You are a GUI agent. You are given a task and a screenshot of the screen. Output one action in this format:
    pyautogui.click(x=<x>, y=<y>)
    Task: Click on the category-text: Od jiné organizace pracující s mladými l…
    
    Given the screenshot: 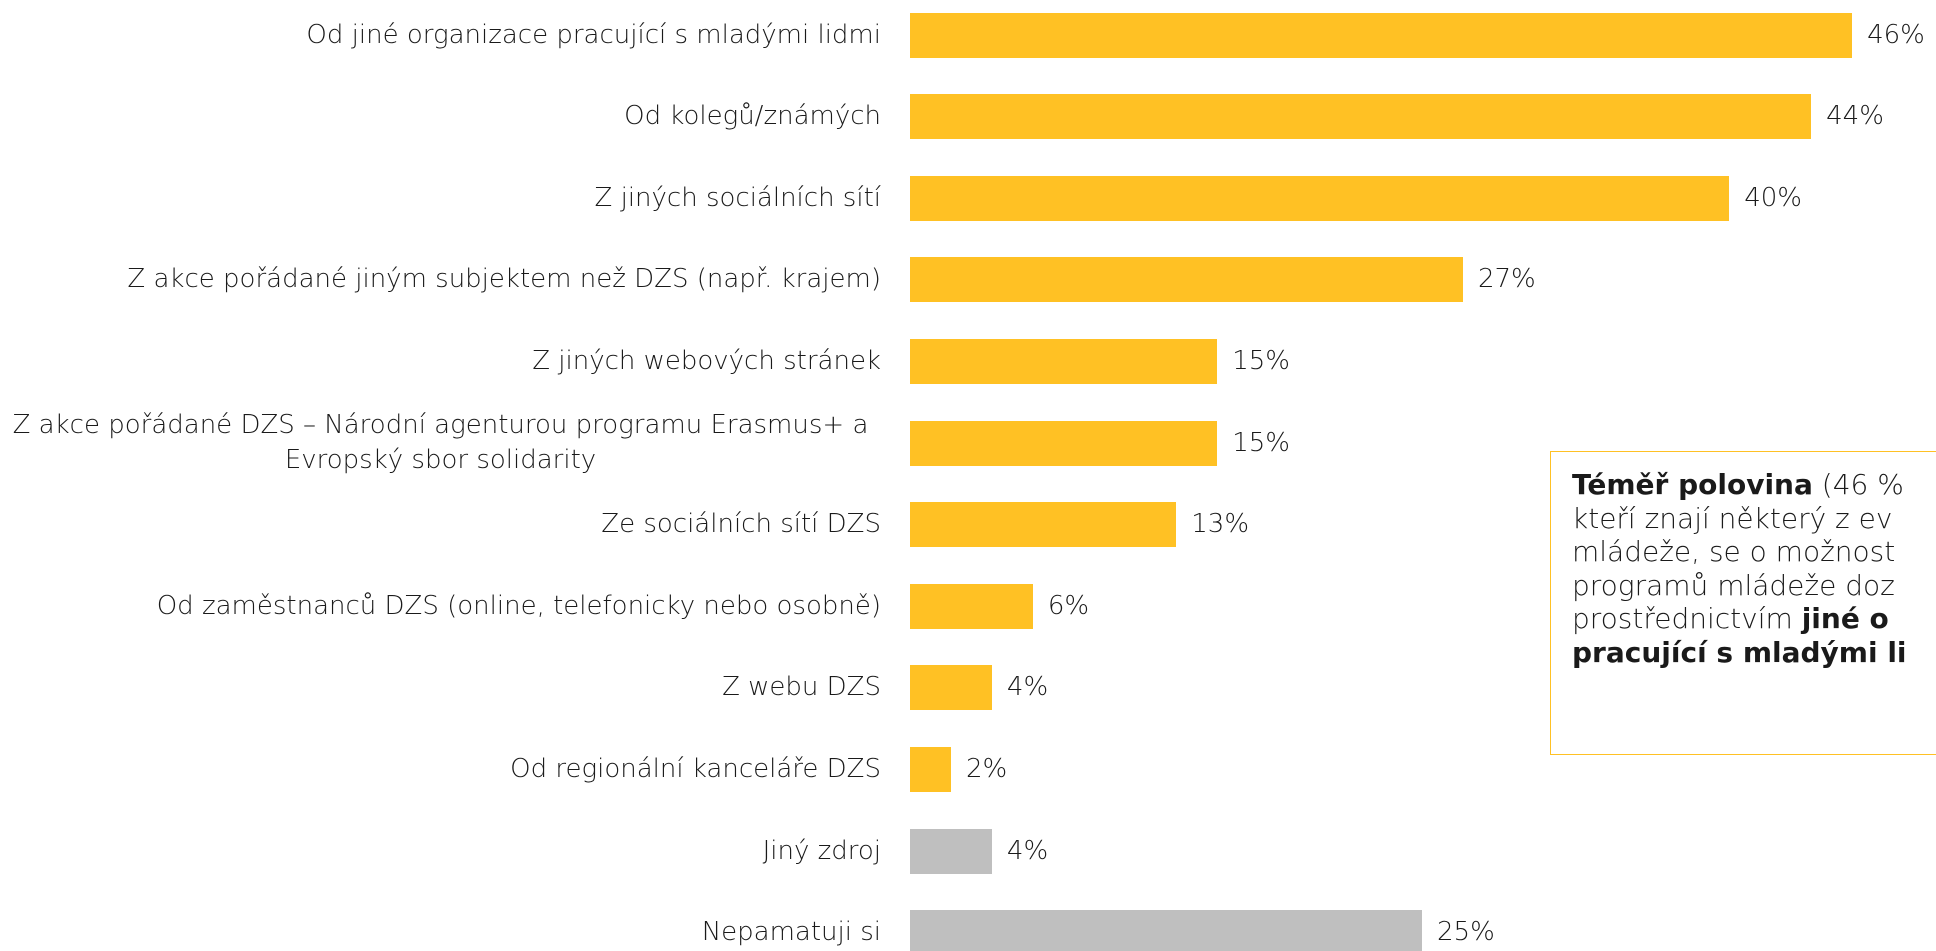 What is the action you would take?
    pyautogui.click(x=593, y=34)
    